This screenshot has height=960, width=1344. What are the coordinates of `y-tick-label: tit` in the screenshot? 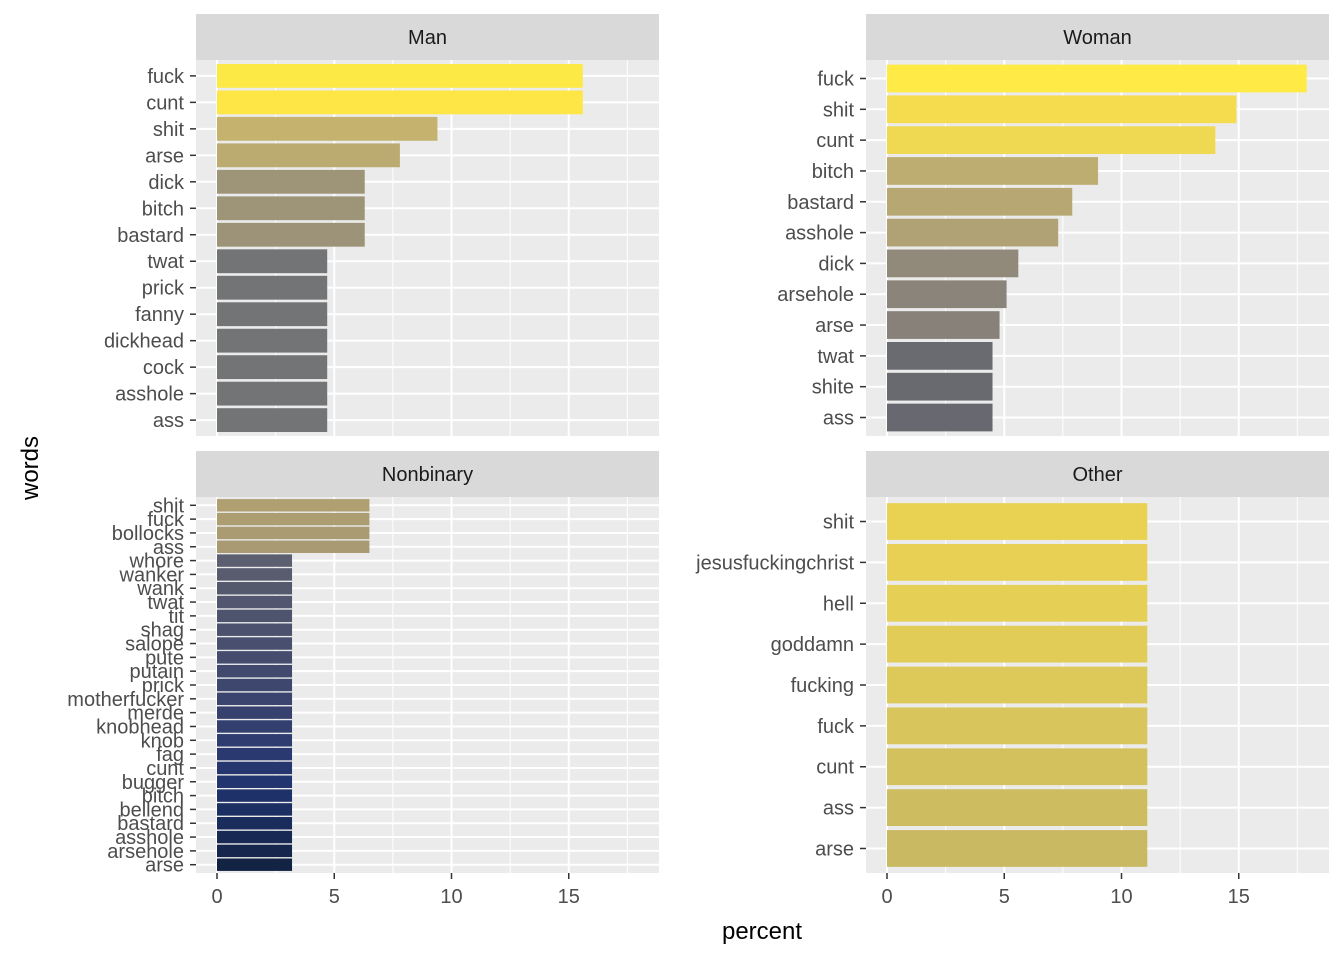 It's located at (176, 617).